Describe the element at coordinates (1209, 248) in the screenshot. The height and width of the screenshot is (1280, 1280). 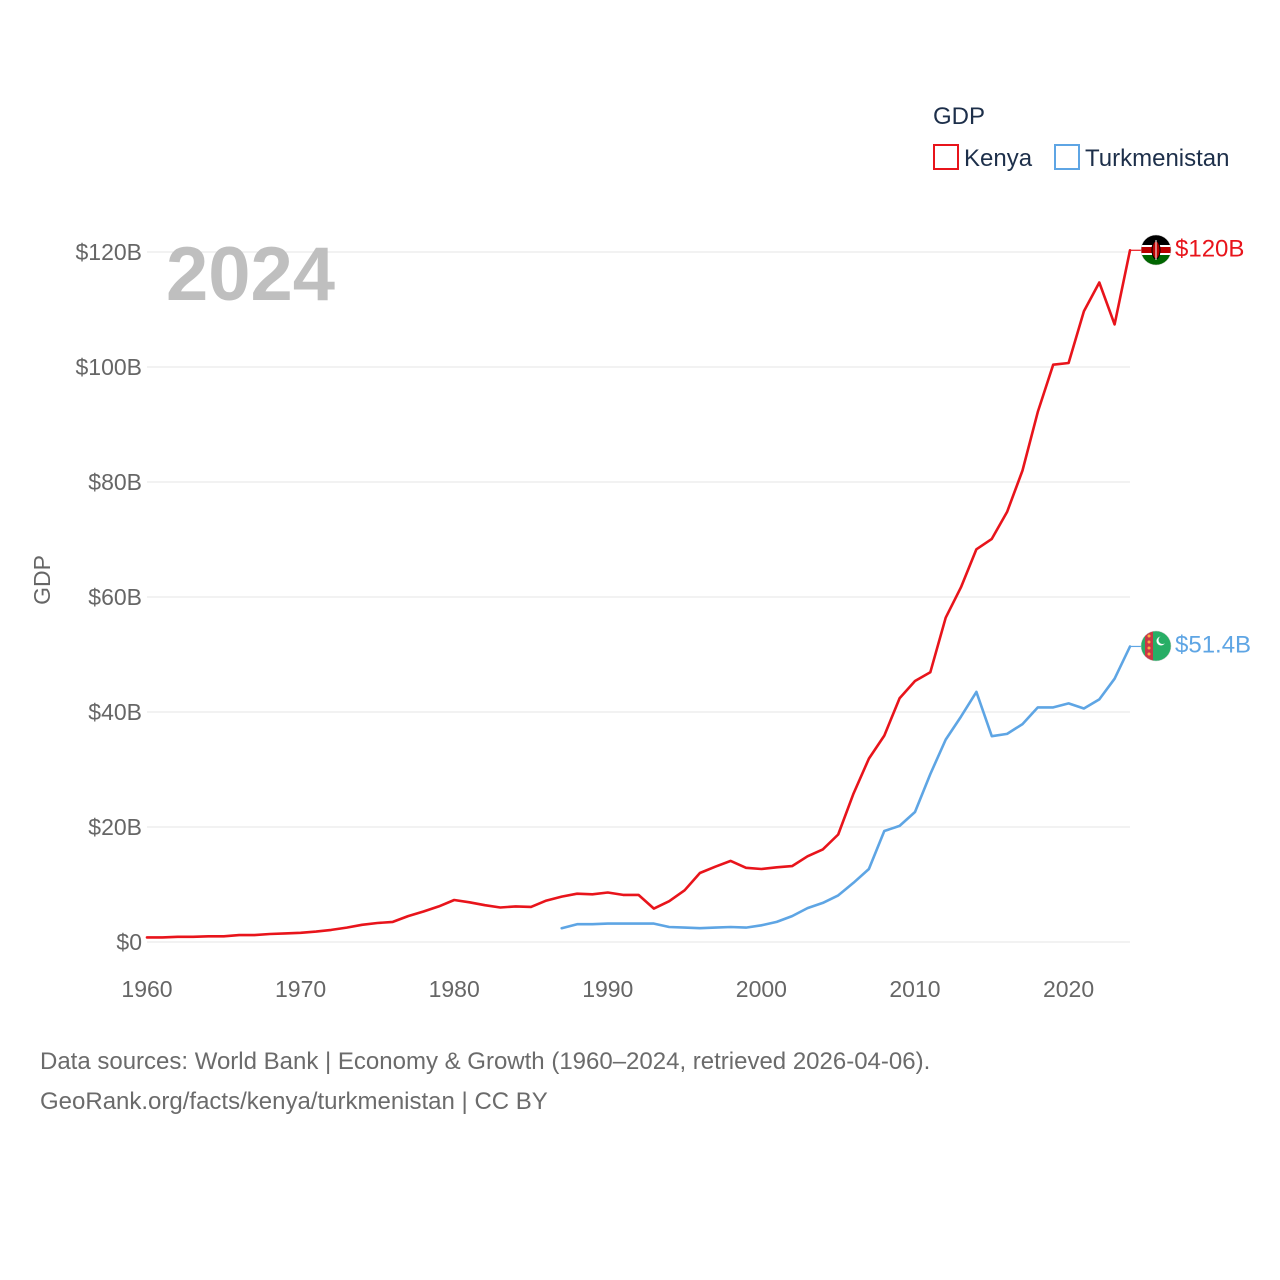
I see `end-value-label-kenya: $120B` at that location.